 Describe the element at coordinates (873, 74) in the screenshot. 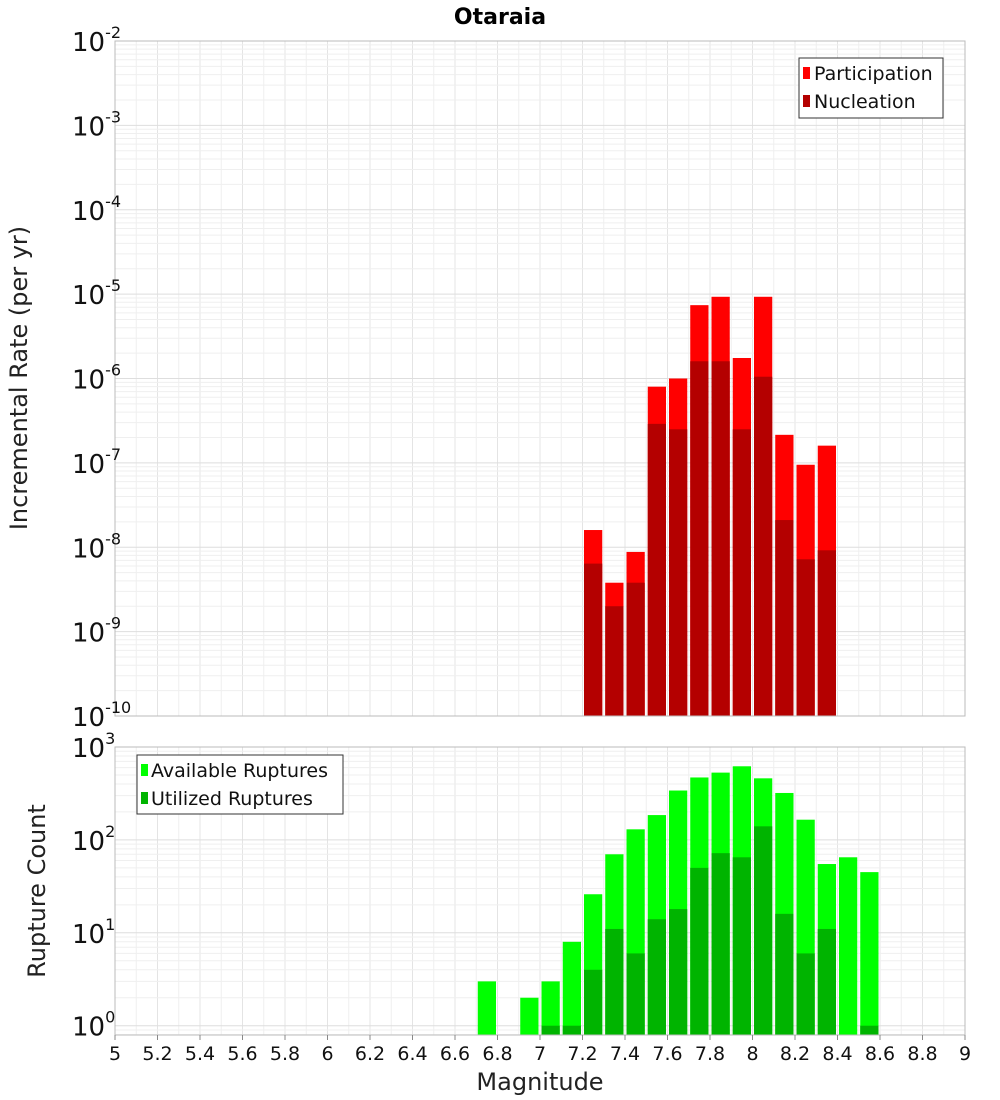

I see `legend-label-participation: Participation` at that location.